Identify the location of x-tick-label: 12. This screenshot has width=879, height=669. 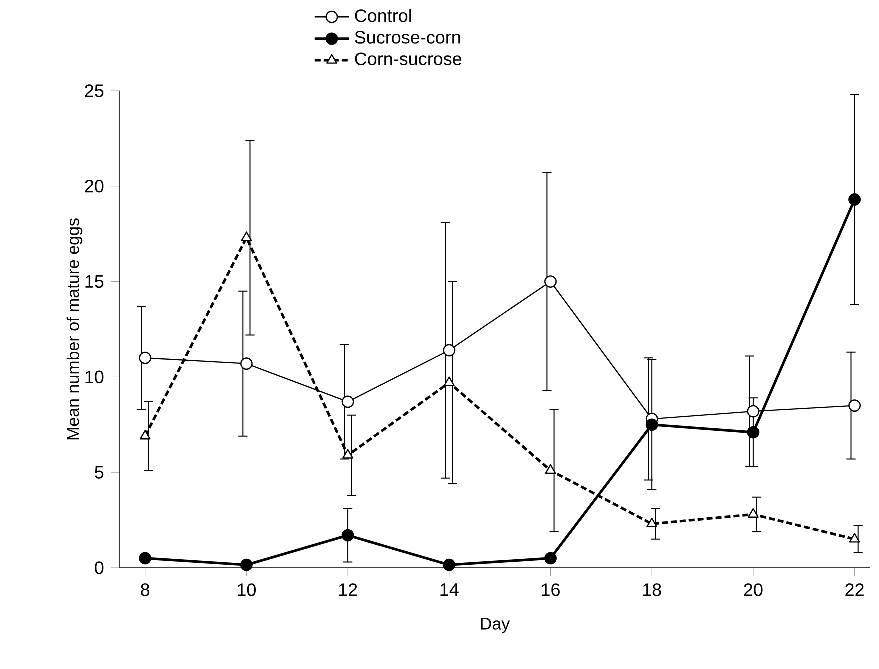
(348, 590).